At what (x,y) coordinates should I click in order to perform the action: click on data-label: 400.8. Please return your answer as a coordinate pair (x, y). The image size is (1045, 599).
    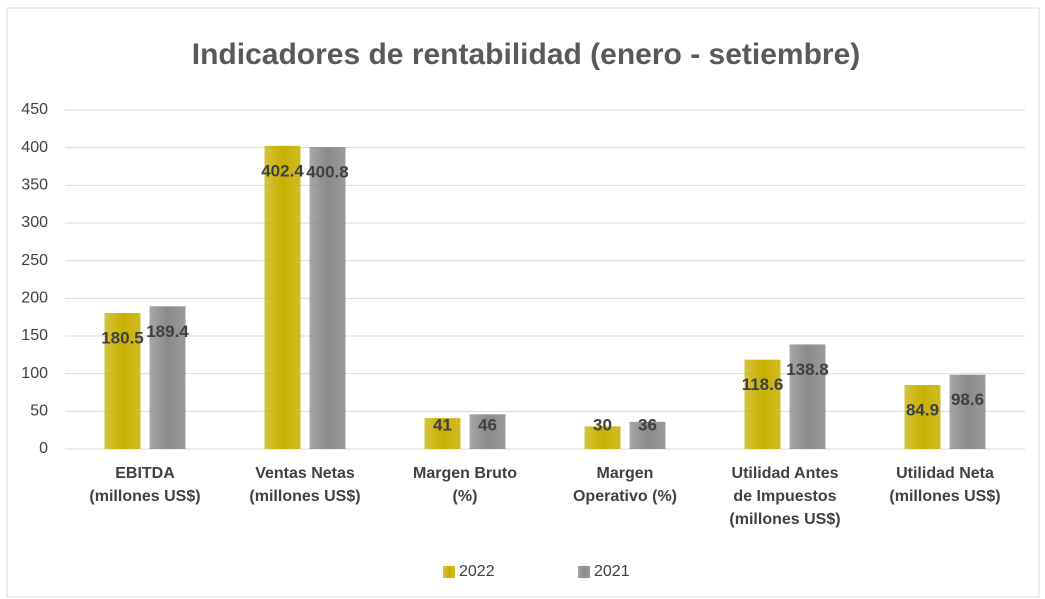
    Looking at the image, I should click on (327, 172).